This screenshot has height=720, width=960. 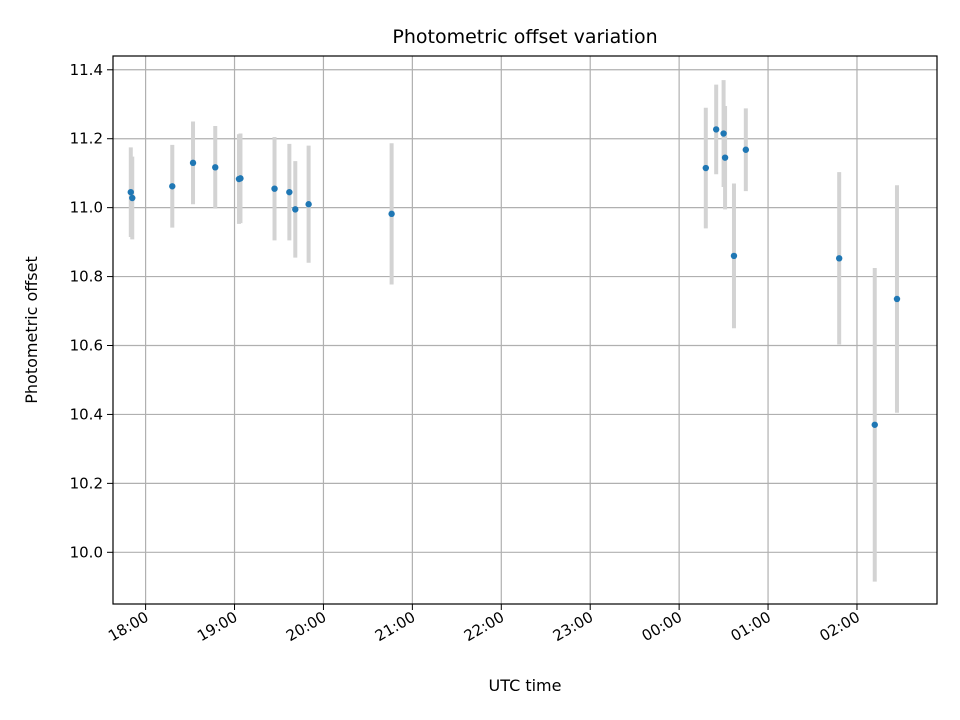 What do you see at coordinates (86, 346) in the screenshot?
I see `y-tick-label: 10.6` at bounding box center [86, 346].